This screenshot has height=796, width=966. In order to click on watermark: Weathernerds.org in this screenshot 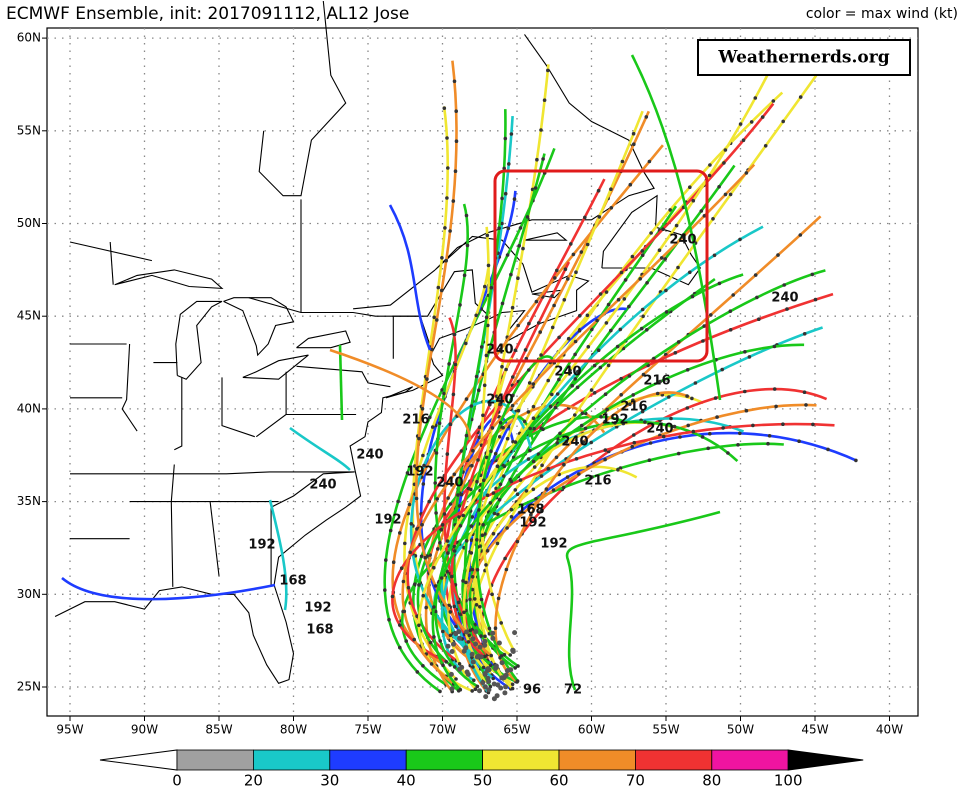, I will do `click(803, 58)`.